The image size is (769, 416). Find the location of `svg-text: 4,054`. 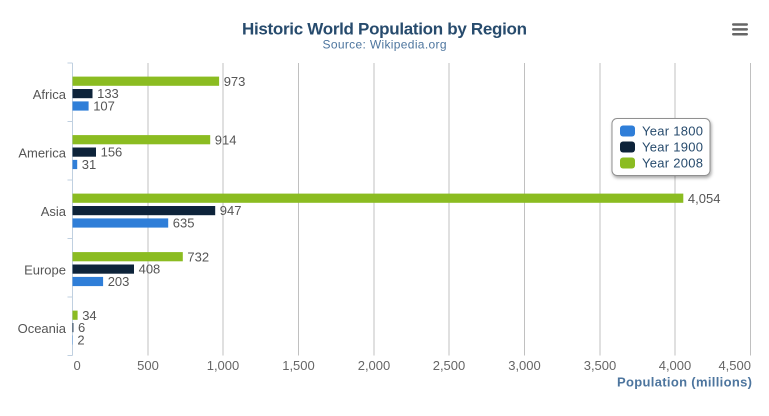

svg-text: 4,054 is located at coordinates (704, 198).